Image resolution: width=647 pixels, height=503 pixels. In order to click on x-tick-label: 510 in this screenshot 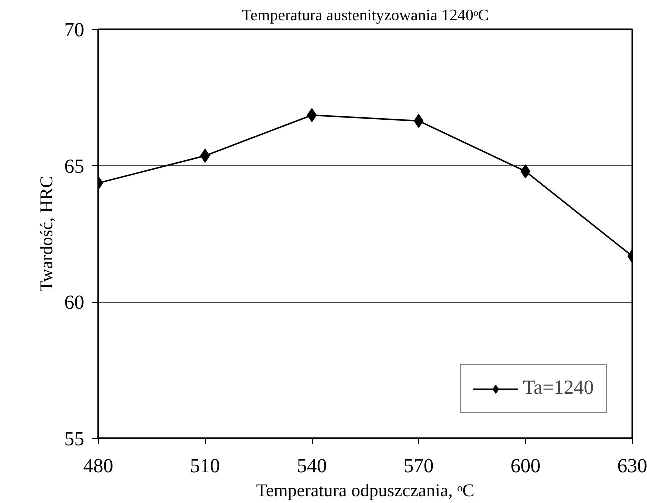, I will do `click(205, 467)`.